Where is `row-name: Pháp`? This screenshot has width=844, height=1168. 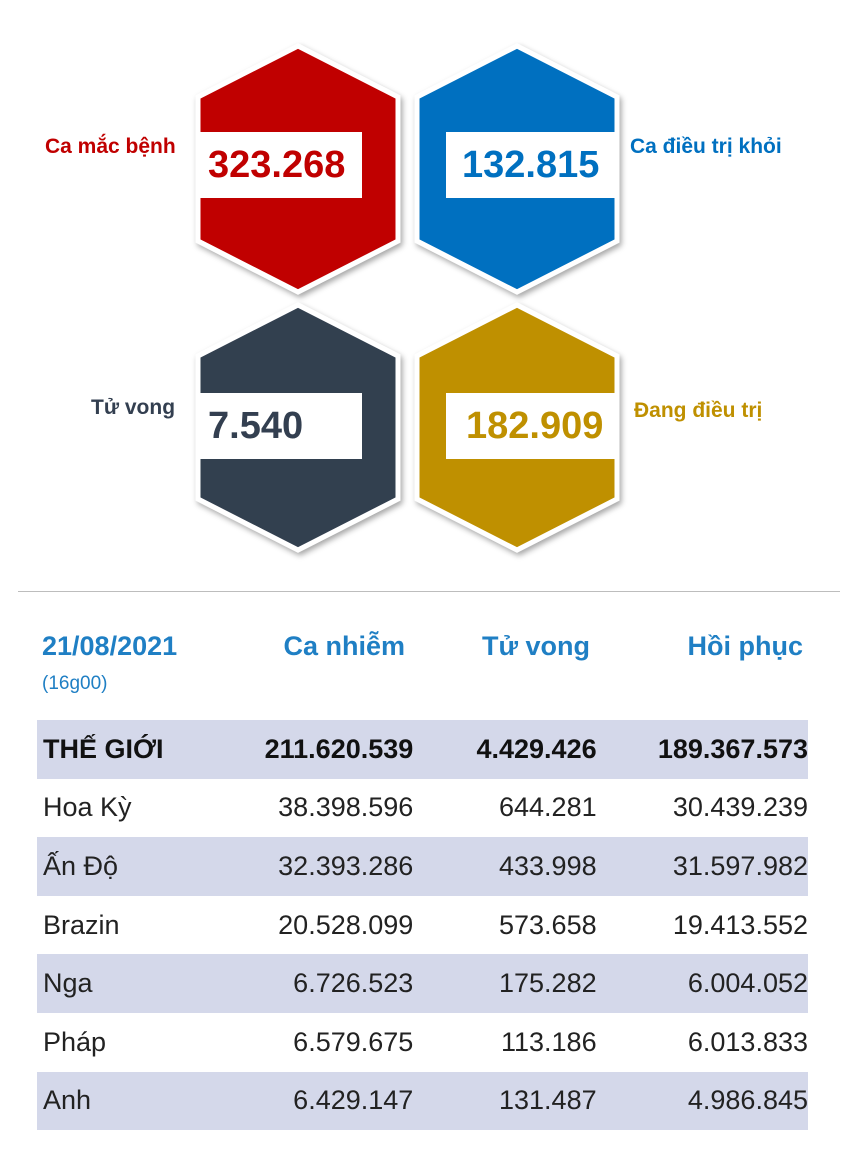
row-name: Pháp is located at coordinates (139, 1042).